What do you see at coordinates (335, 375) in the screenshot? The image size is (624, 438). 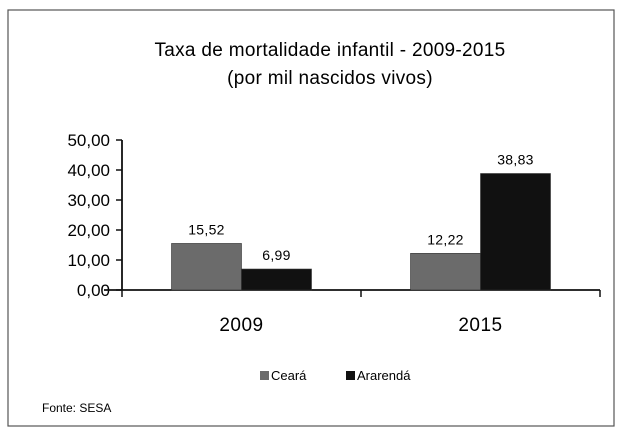 I see `legend: Ceará Ararendá` at bounding box center [335, 375].